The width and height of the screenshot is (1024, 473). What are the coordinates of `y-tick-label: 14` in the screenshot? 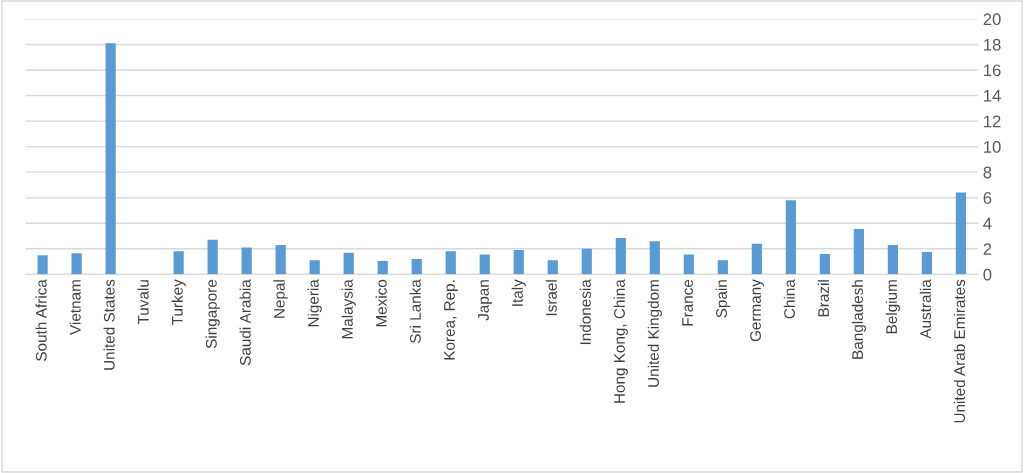 It's located at (992, 96).